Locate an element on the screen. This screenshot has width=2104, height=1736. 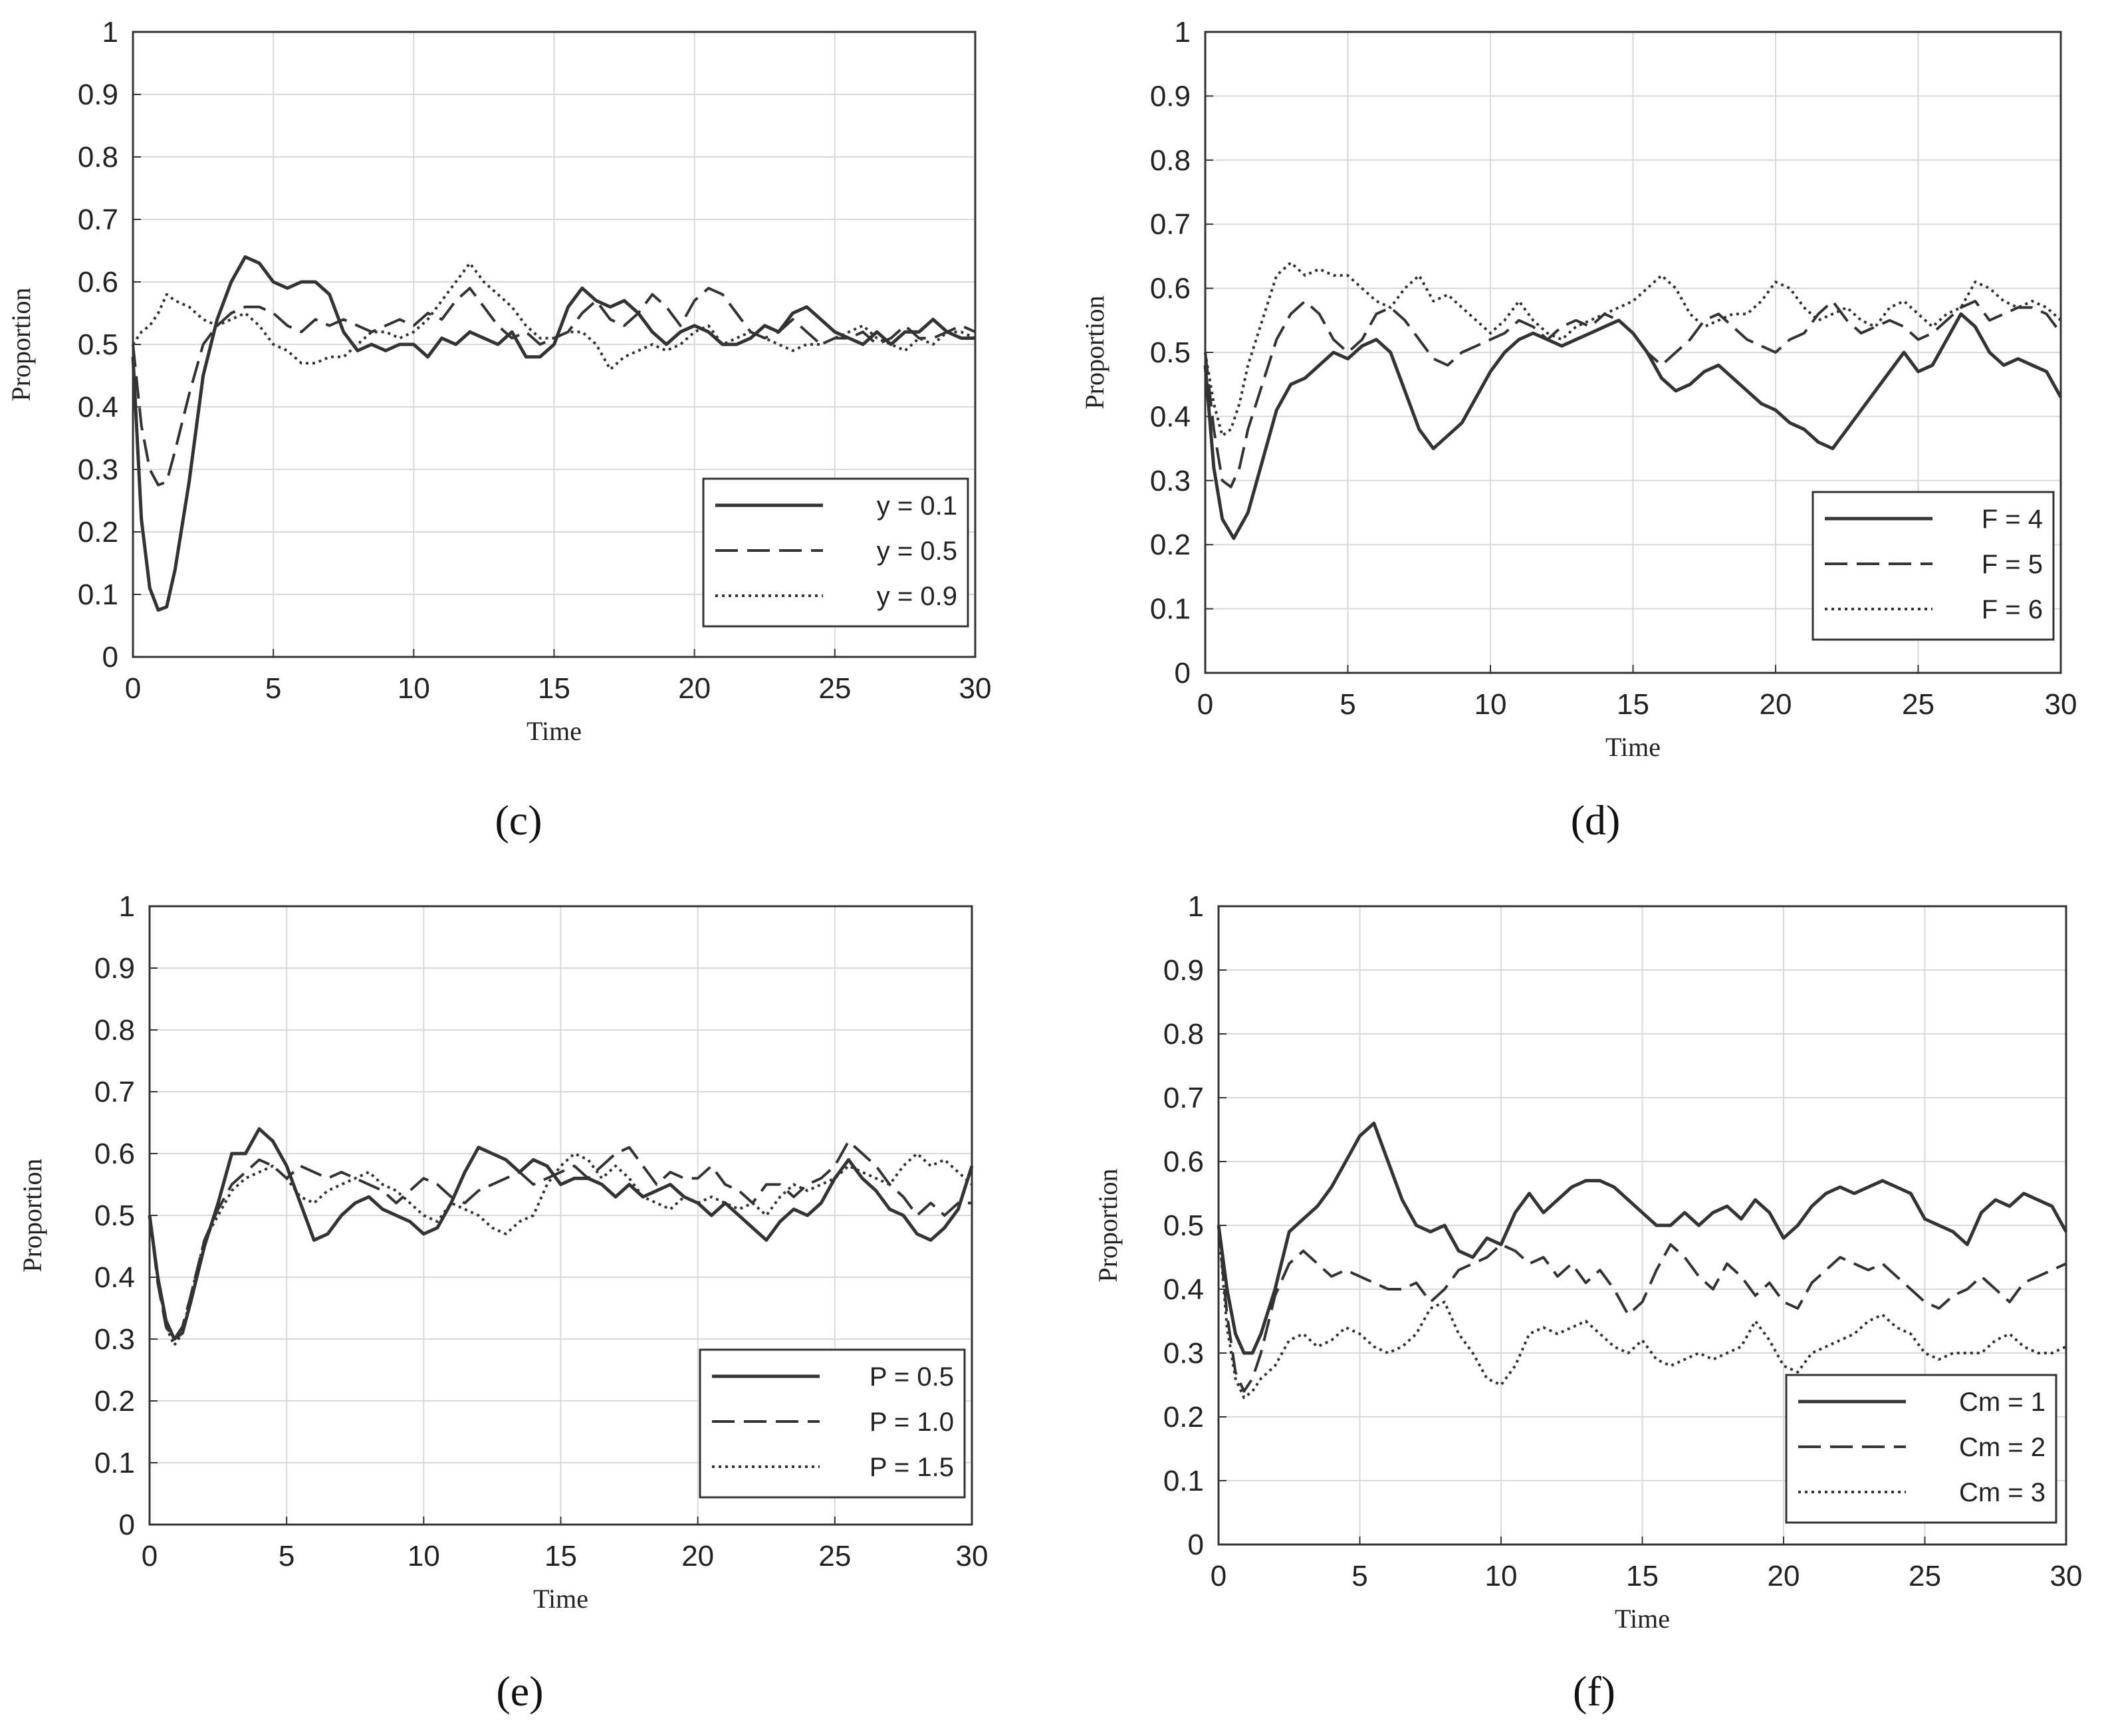
legend-label-3: F = 6 is located at coordinates (2013, 610).